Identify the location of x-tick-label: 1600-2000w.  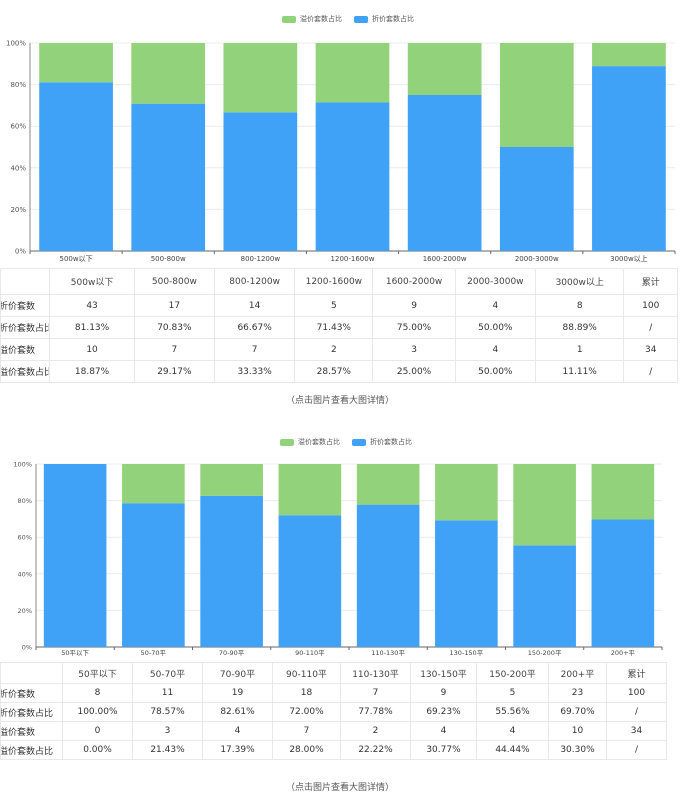
(445, 259).